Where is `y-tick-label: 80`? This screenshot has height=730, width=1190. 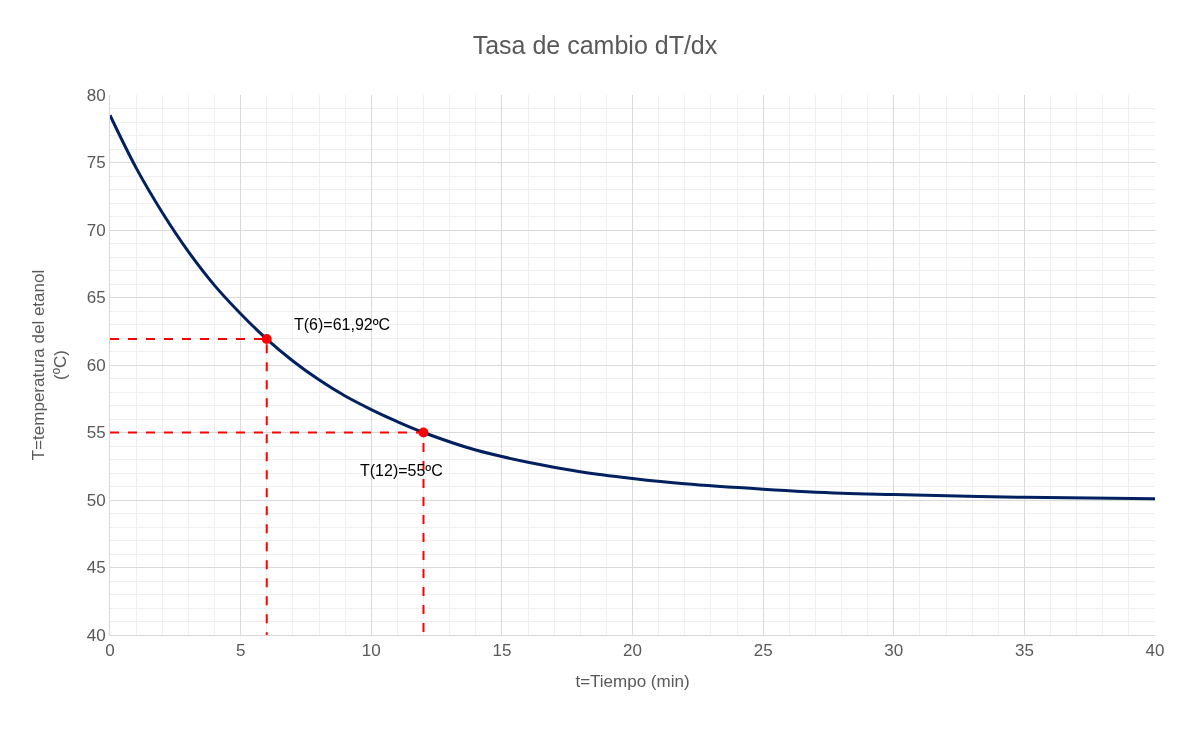
y-tick-label: 80 is located at coordinates (96, 95).